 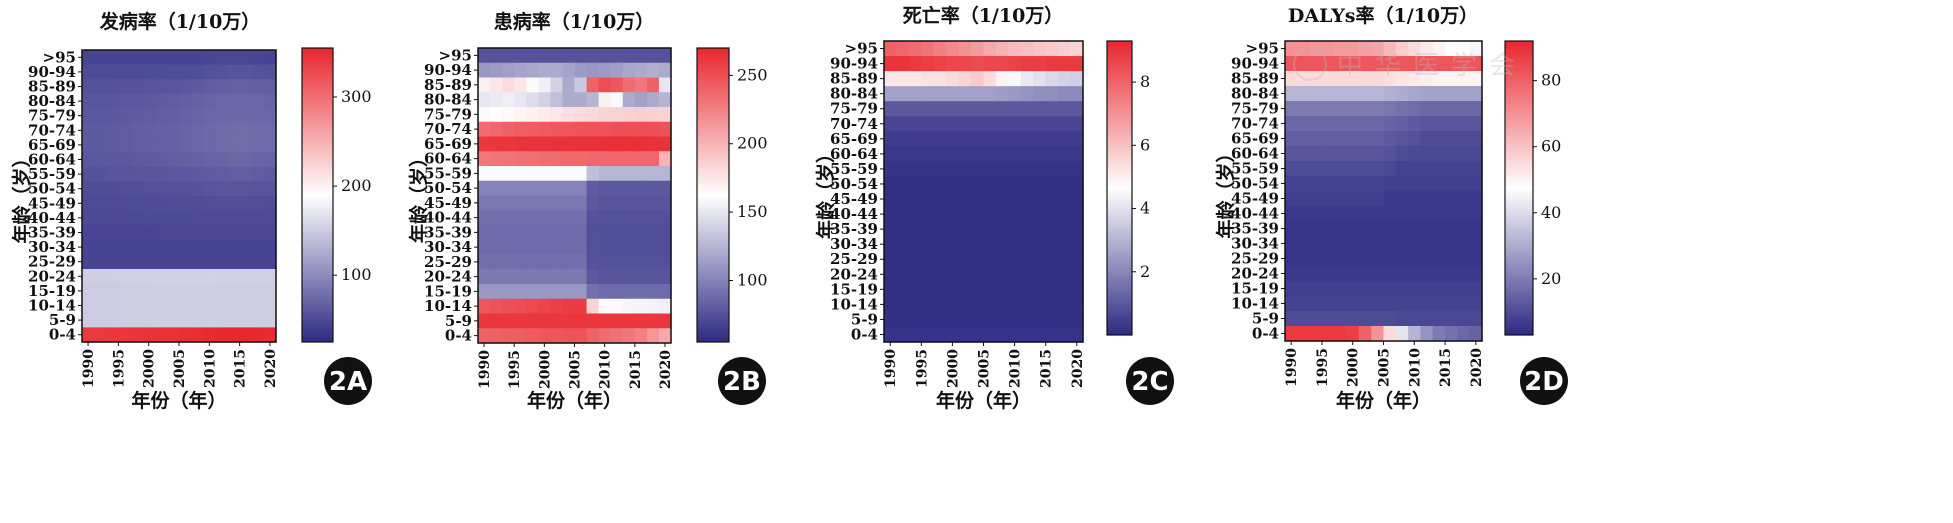 I want to click on y-tick-label: 15-19, so click(x=854, y=289).